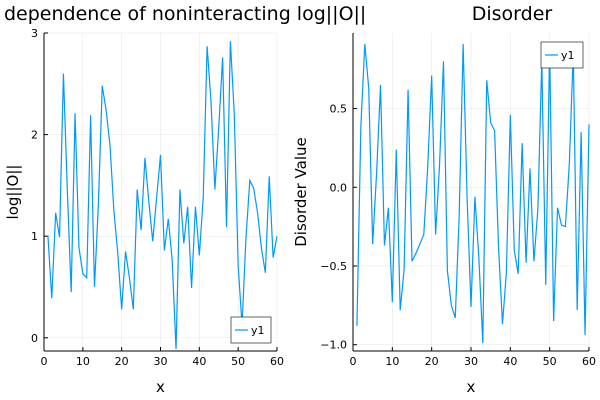 The image size is (600, 400). What do you see at coordinates (34, 338) in the screenshot?
I see `y-tick-label: 0` at bounding box center [34, 338].